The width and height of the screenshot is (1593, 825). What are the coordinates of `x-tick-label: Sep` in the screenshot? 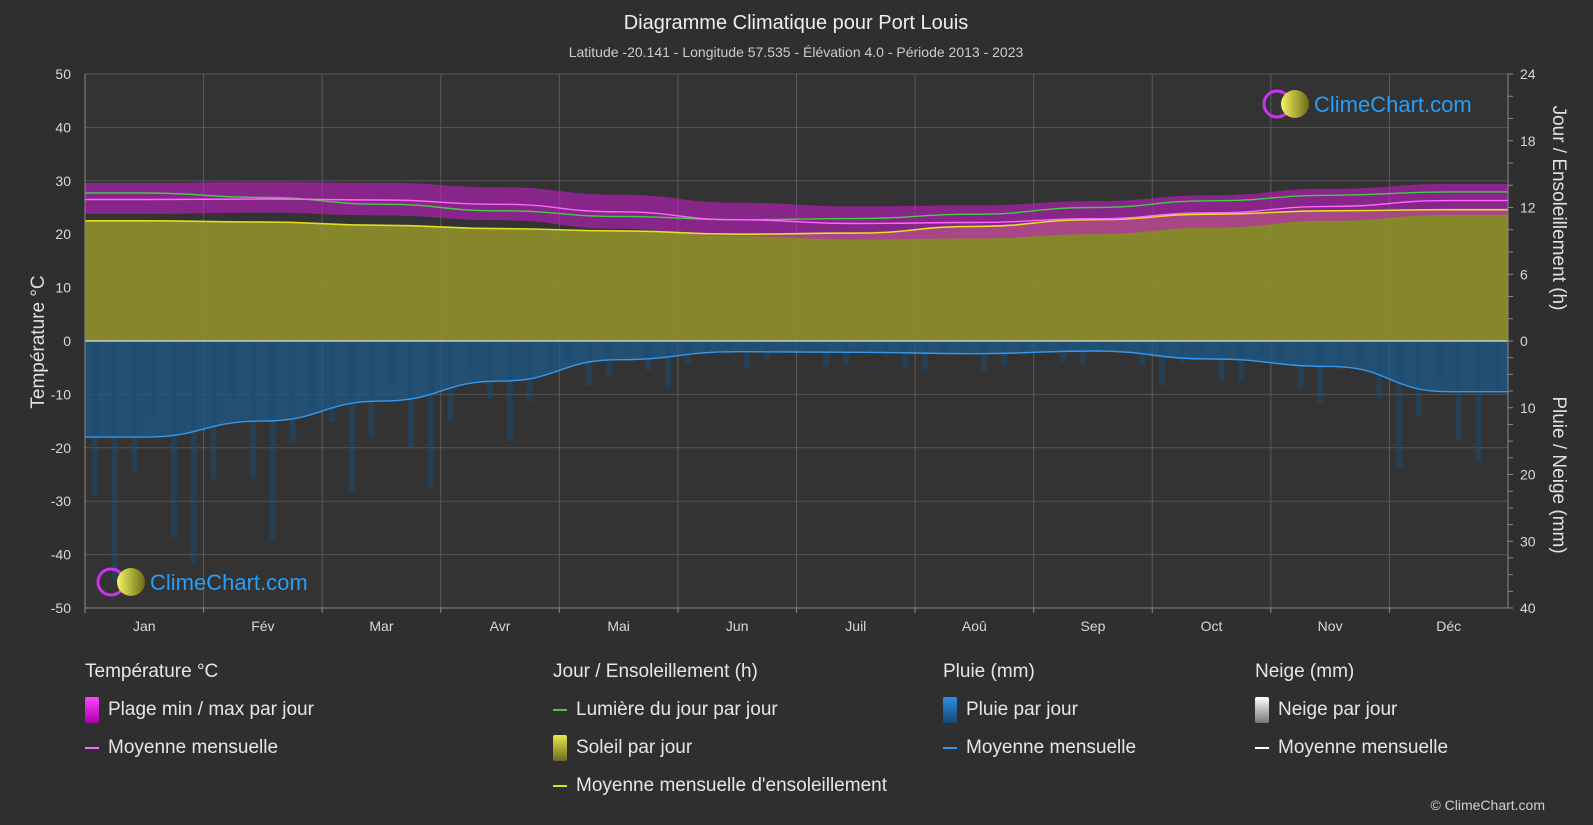 It's located at (1092, 626).